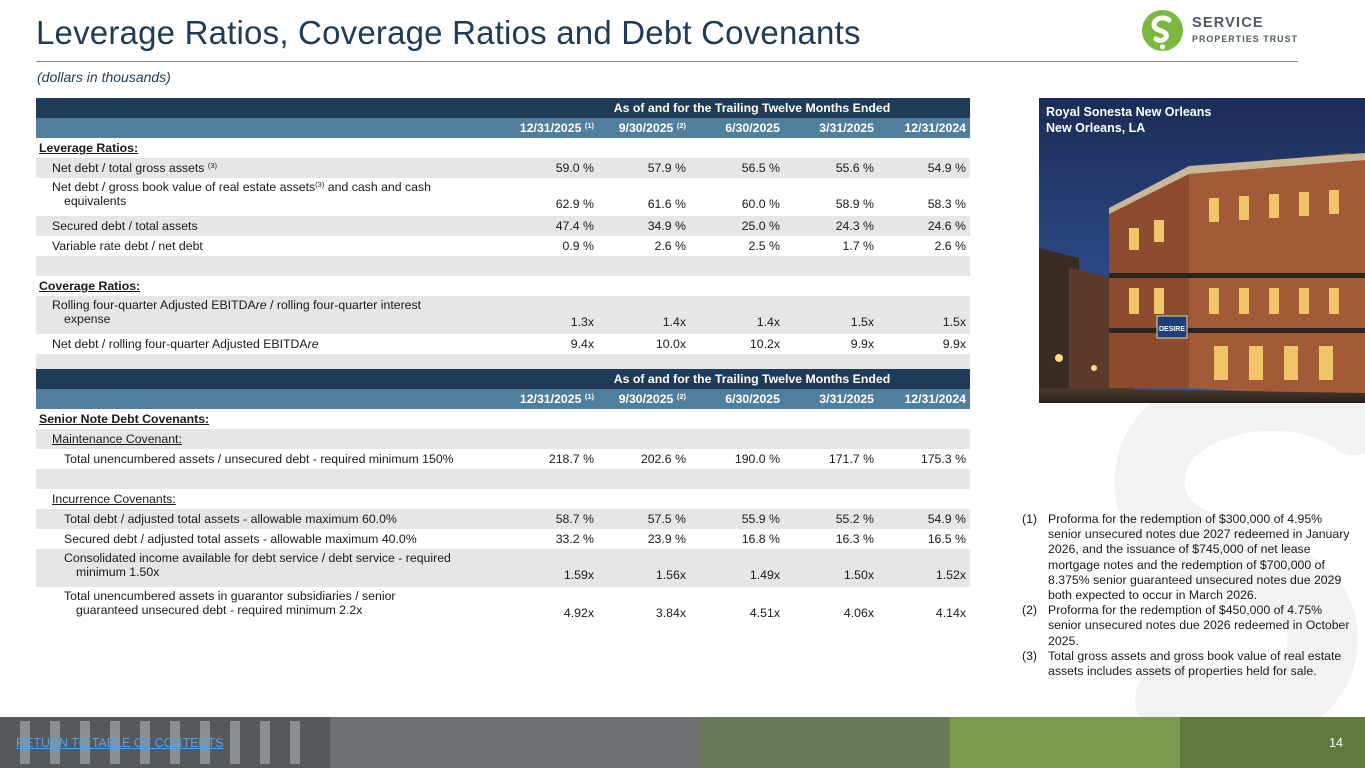 The image size is (1365, 768). I want to click on return-to-toc-link: RETURN TO TABLE OF CONTENTS, so click(120, 743).